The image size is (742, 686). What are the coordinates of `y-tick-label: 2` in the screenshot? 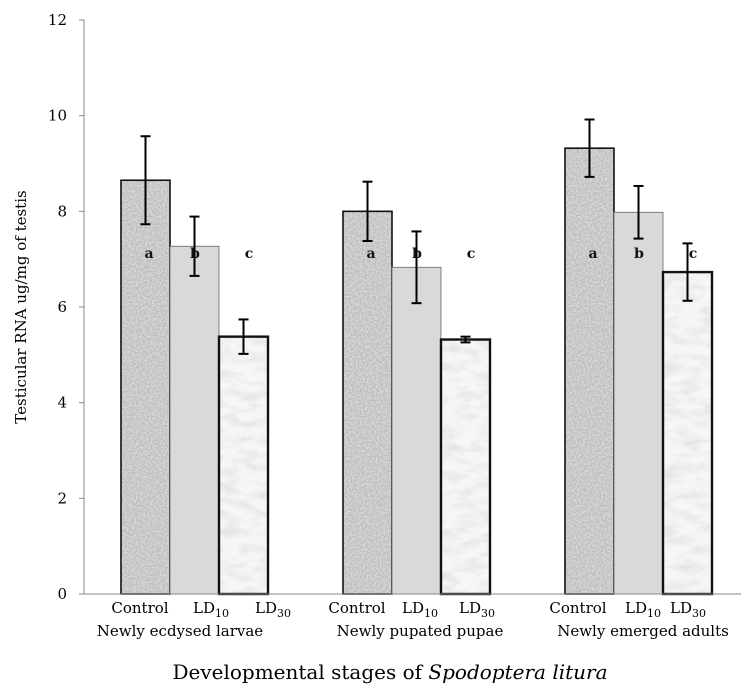 It's located at (62, 498).